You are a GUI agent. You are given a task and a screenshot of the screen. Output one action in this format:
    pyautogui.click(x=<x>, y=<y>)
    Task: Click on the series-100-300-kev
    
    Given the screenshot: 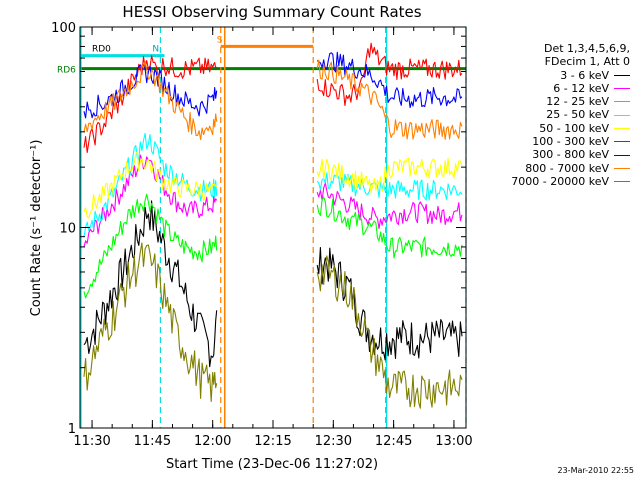 What is the action you would take?
    pyautogui.click(x=273, y=97)
    